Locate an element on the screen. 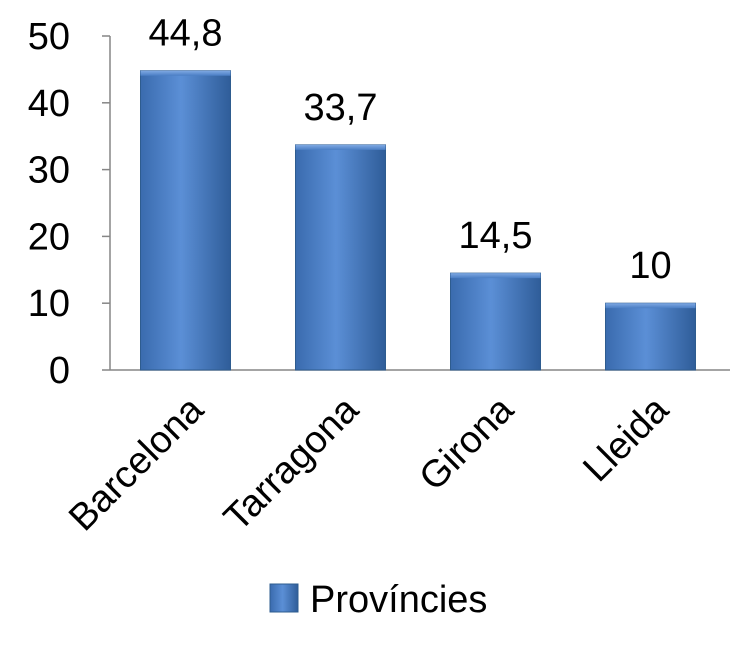 Image resolution: width=731 pixels, height=652 pixels. data-label: 44,8 is located at coordinates (186, 34).